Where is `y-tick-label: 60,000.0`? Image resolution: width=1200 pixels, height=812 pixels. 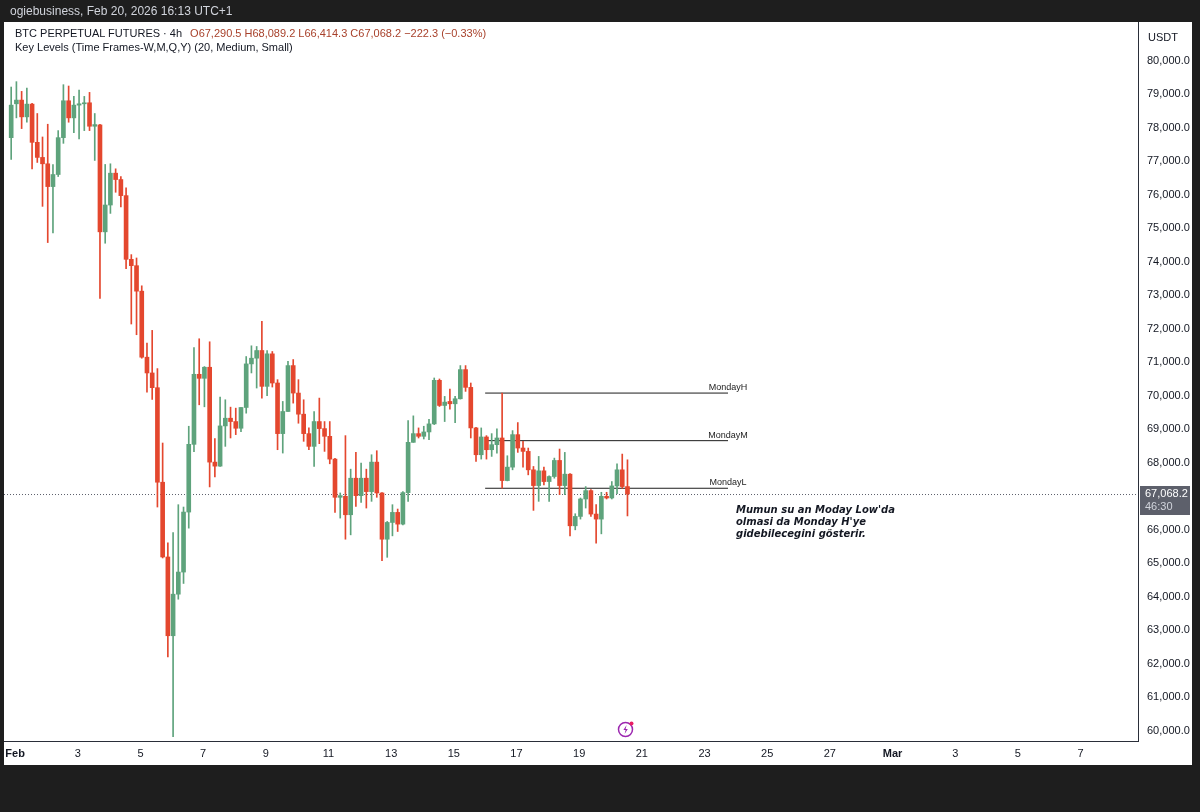 y-tick-label: 60,000.0 is located at coordinates (1168, 729).